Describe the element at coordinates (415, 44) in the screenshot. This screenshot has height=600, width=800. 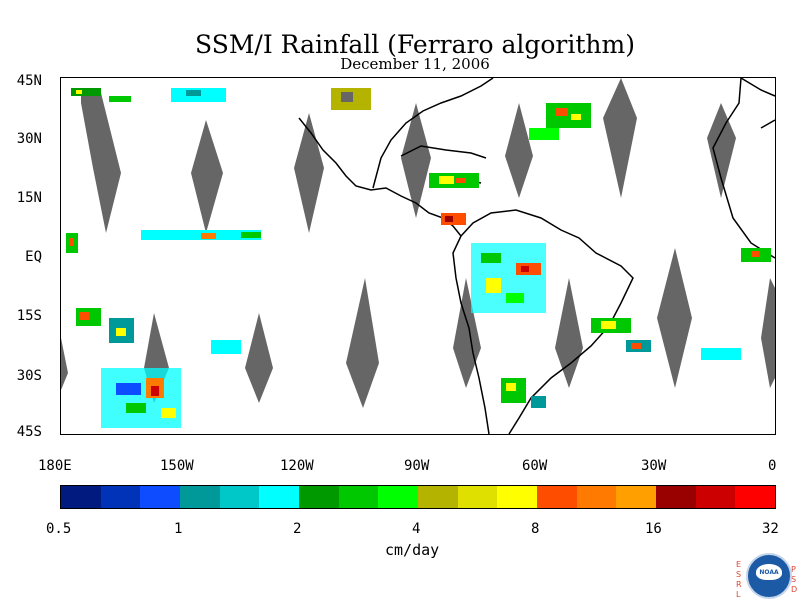
I see `map-title: SSM/I Rainfall (Ferraro algorithm)` at that location.